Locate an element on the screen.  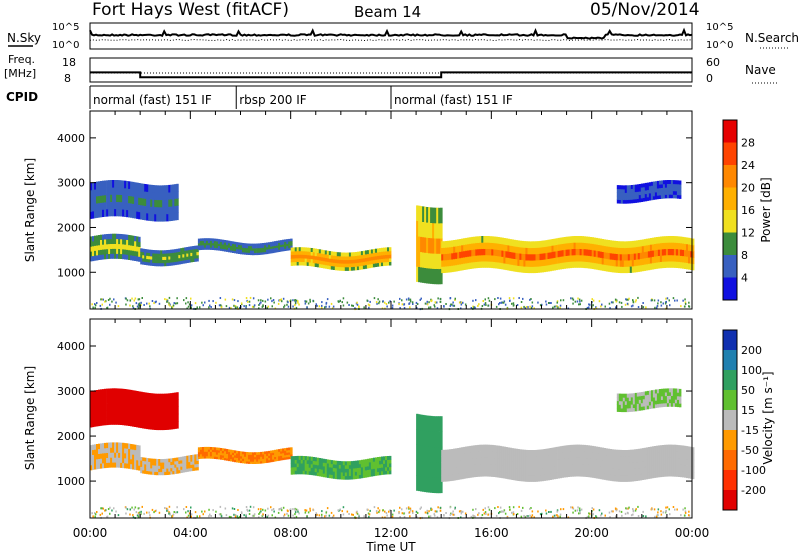
colorbar-swatch is located at coordinates (730, 480).